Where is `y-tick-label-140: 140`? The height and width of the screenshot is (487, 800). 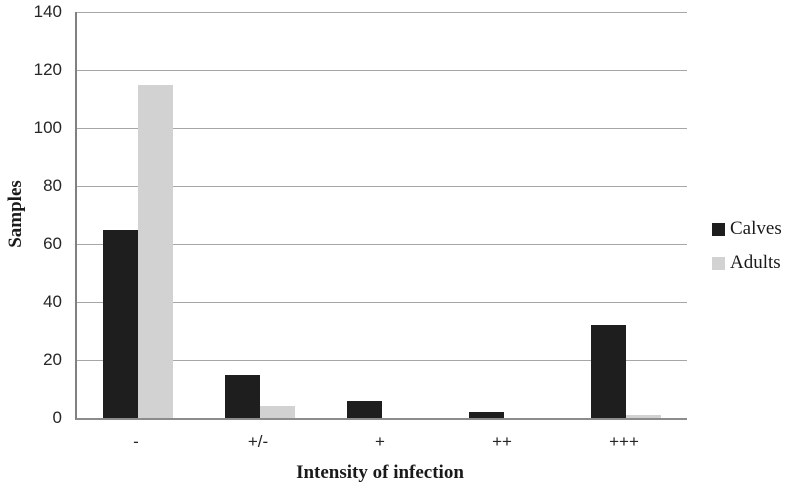
y-tick-label-140: 140 is located at coordinates (47, 11).